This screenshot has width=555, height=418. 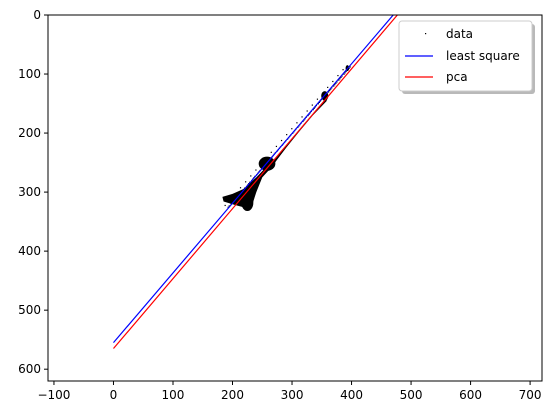 What do you see at coordinates (232, 395) in the screenshot?
I see `x-tick-label: 200` at bounding box center [232, 395].